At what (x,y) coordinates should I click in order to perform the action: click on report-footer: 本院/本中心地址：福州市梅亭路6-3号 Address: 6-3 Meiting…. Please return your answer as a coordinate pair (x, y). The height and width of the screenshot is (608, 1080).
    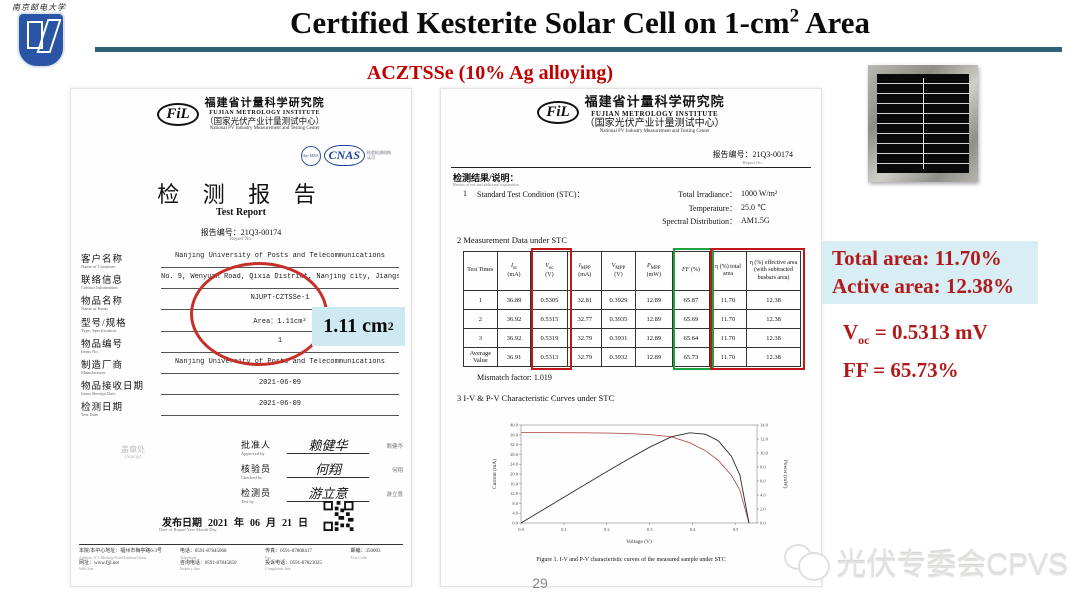
    Looking at the image, I should click on (241, 557).